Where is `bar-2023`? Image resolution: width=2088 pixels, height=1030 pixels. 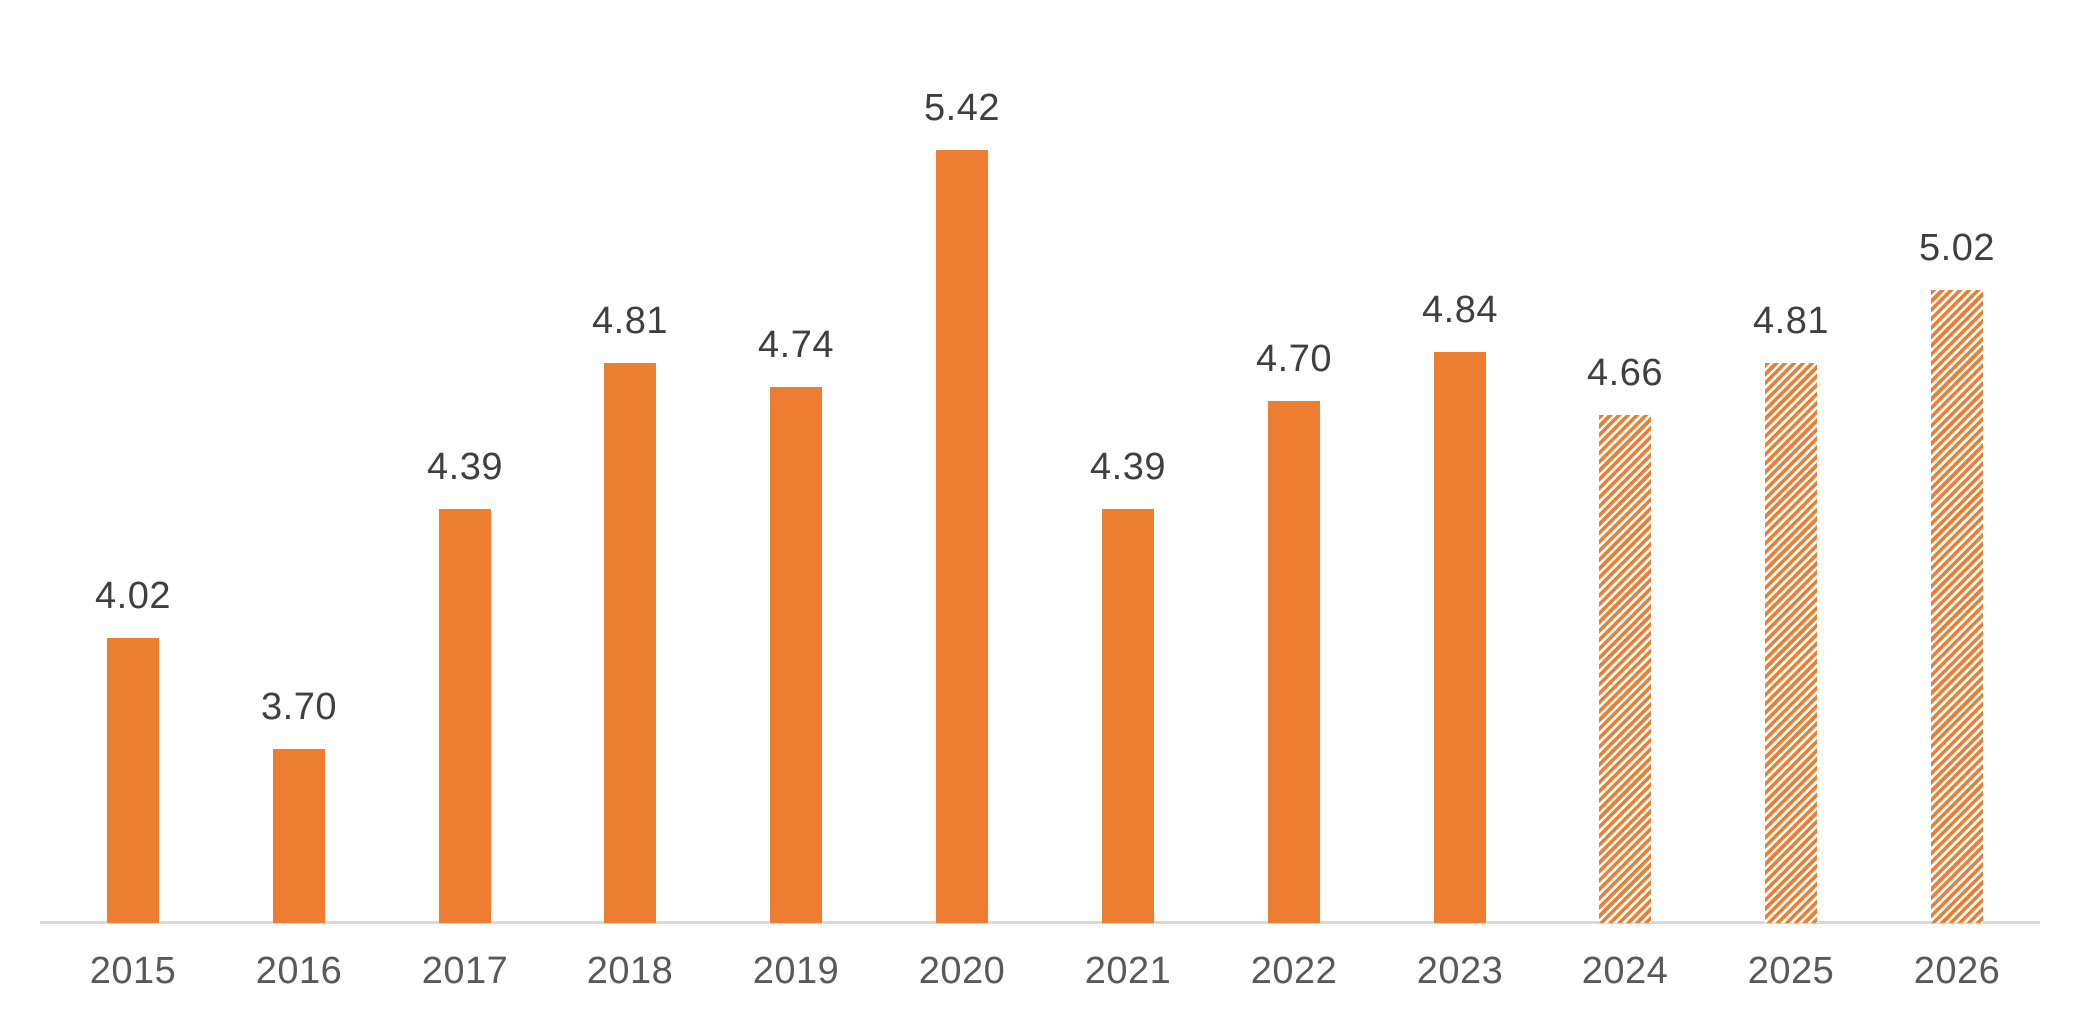
bar-2023 is located at coordinates (1460, 637).